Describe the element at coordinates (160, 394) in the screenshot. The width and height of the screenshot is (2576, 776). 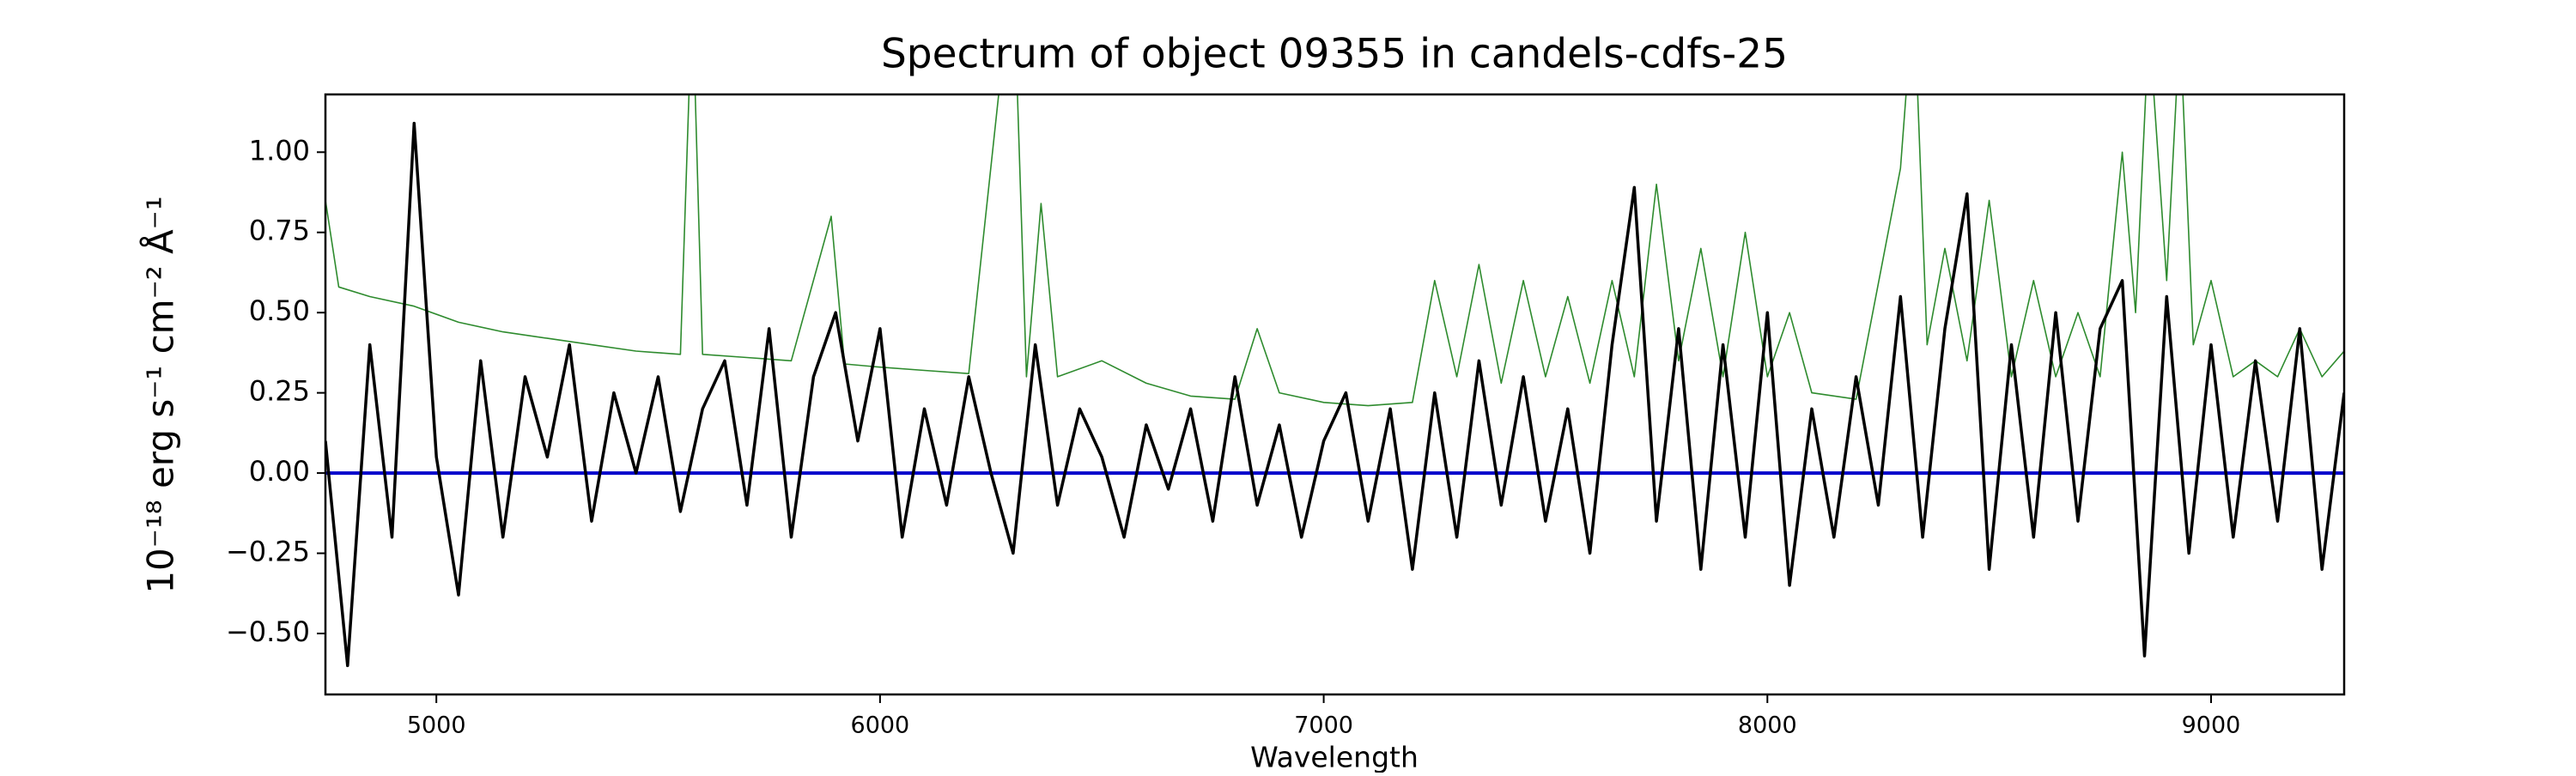
I see `y-axis-label: 10⁻¹⁸ erg s⁻¹ cm⁻² Å⁻¹` at that location.